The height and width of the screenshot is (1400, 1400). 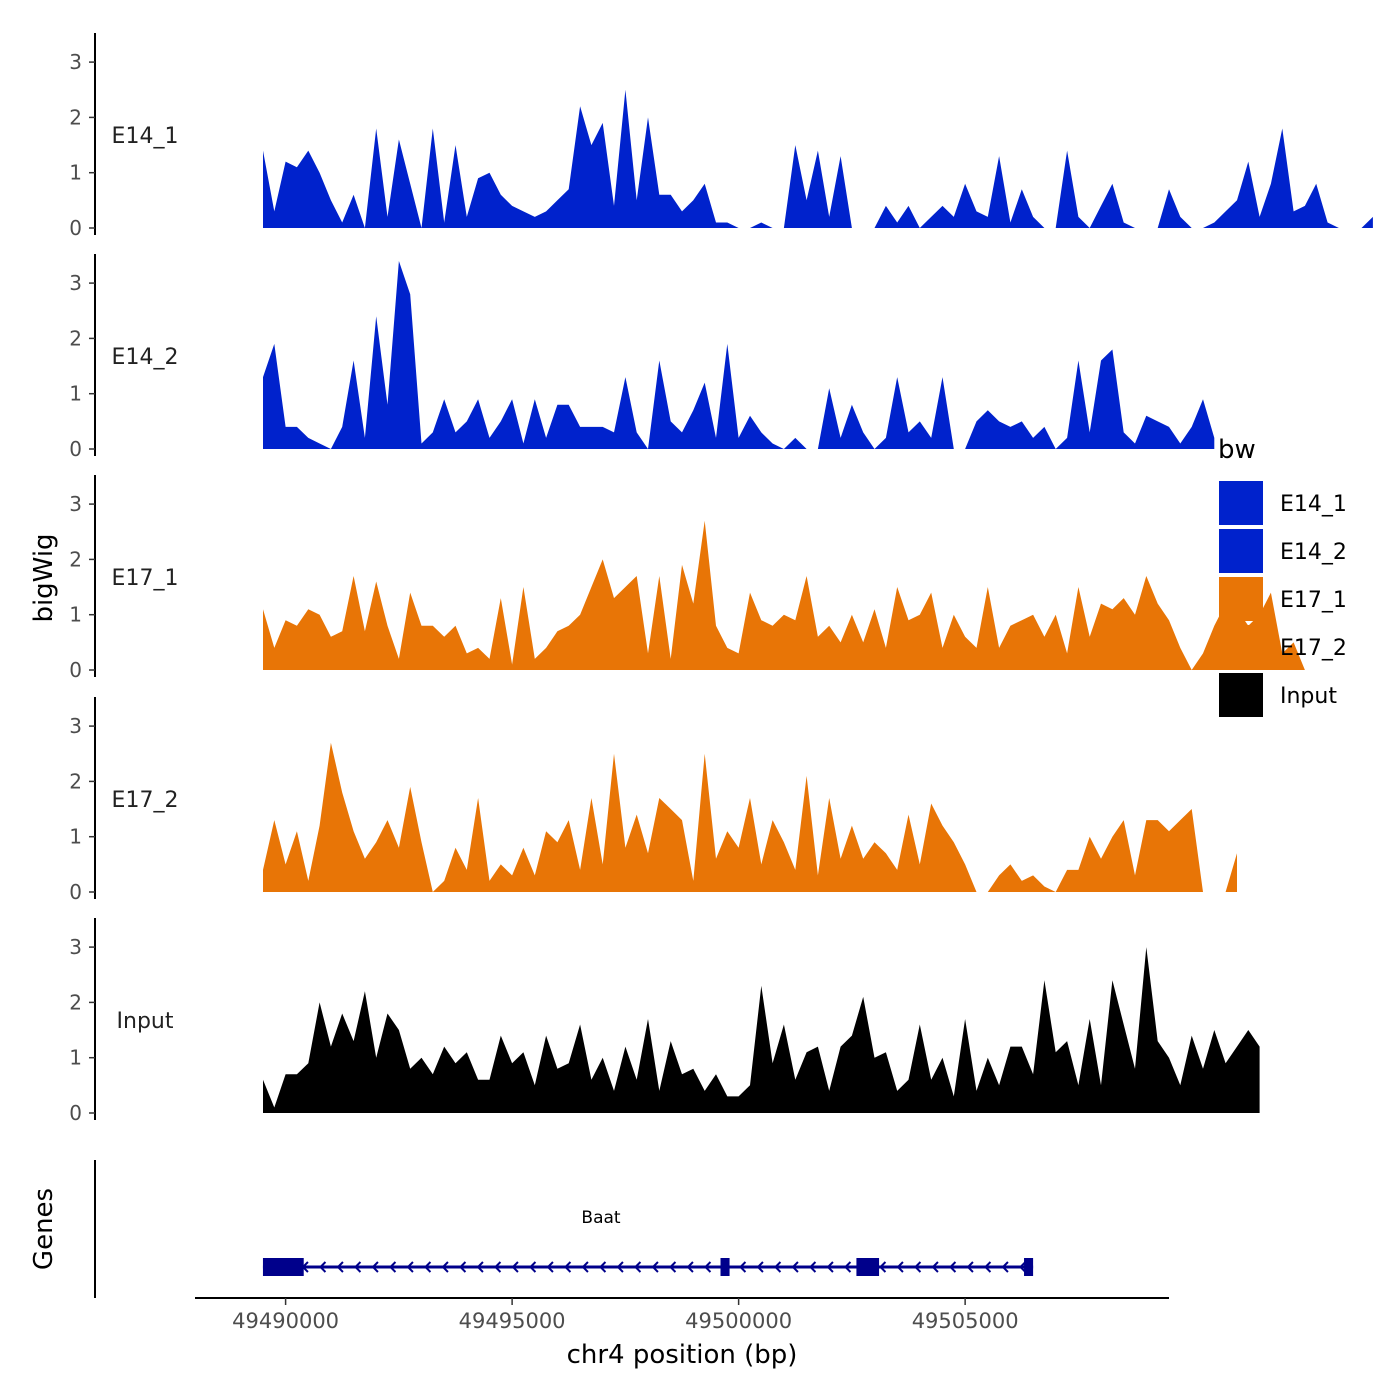 I want to click on y-axis-label: bigWig, so click(x=44, y=577).